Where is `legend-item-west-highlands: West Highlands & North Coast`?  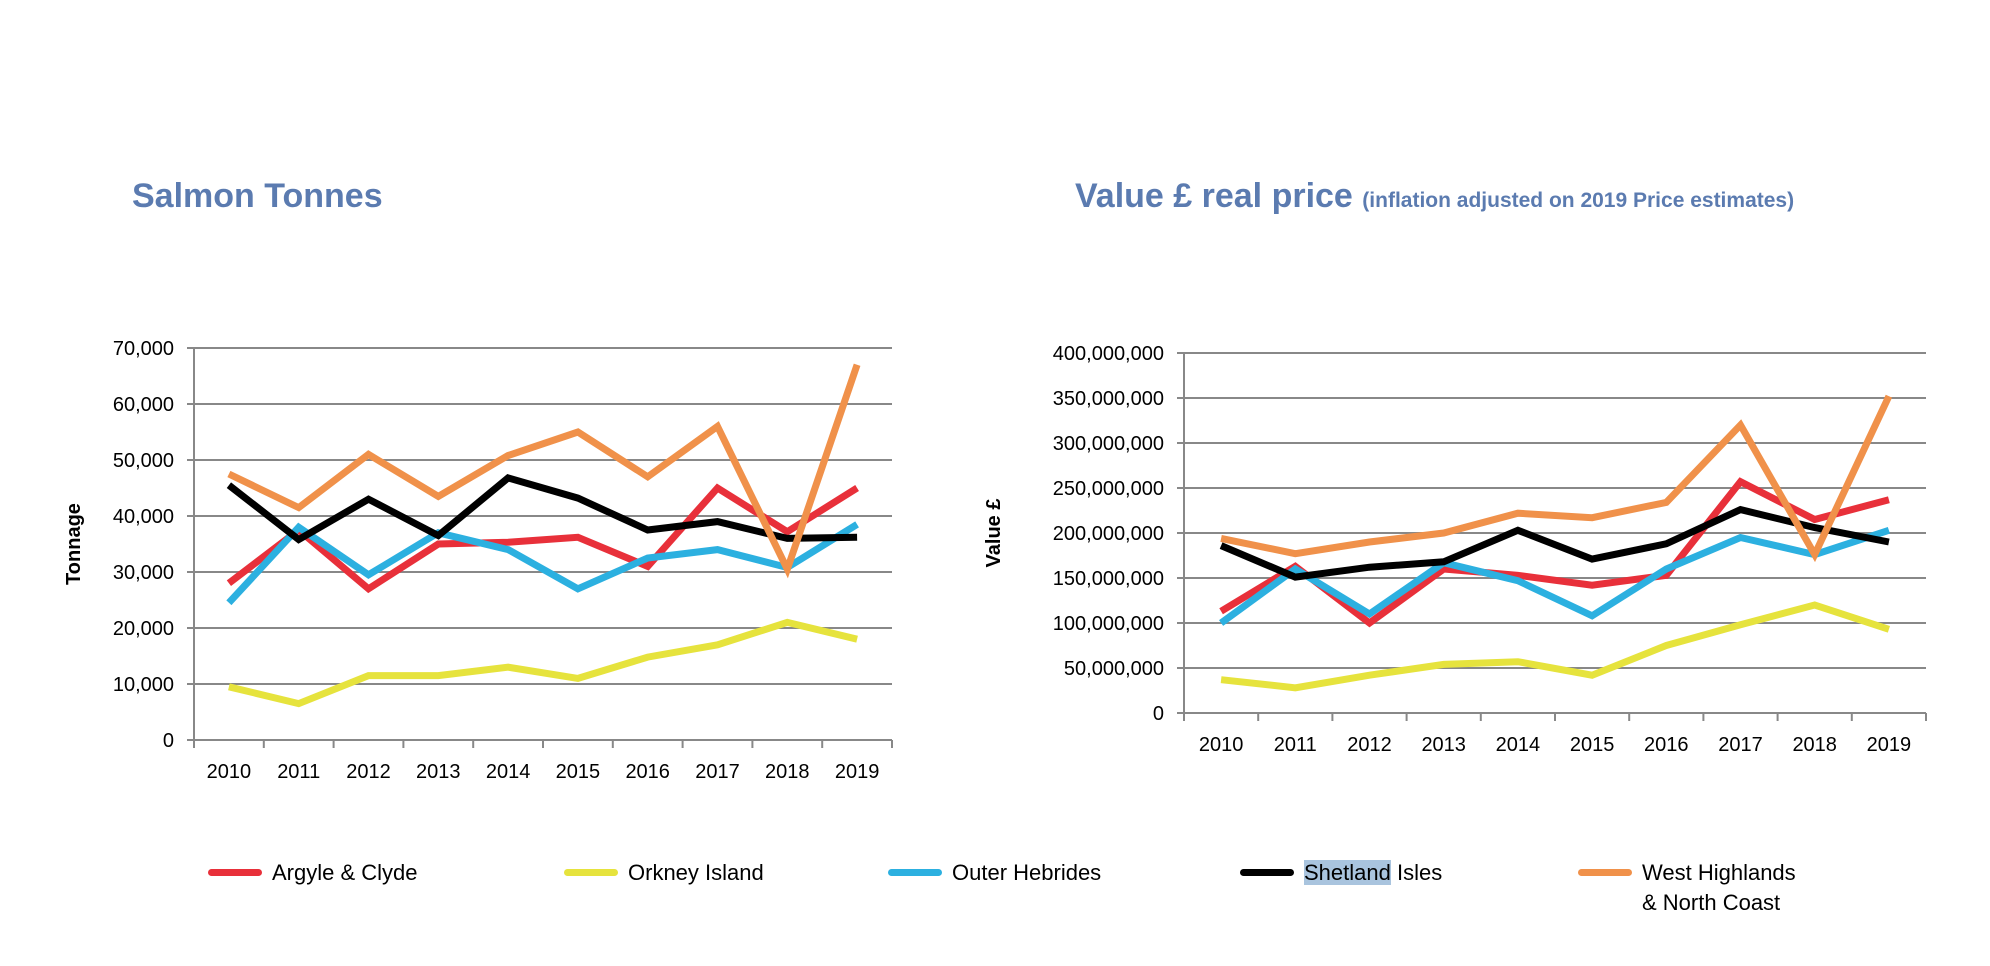 legend-item-west-highlands: West Highlands & North Coast is located at coordinates (1687, 888).